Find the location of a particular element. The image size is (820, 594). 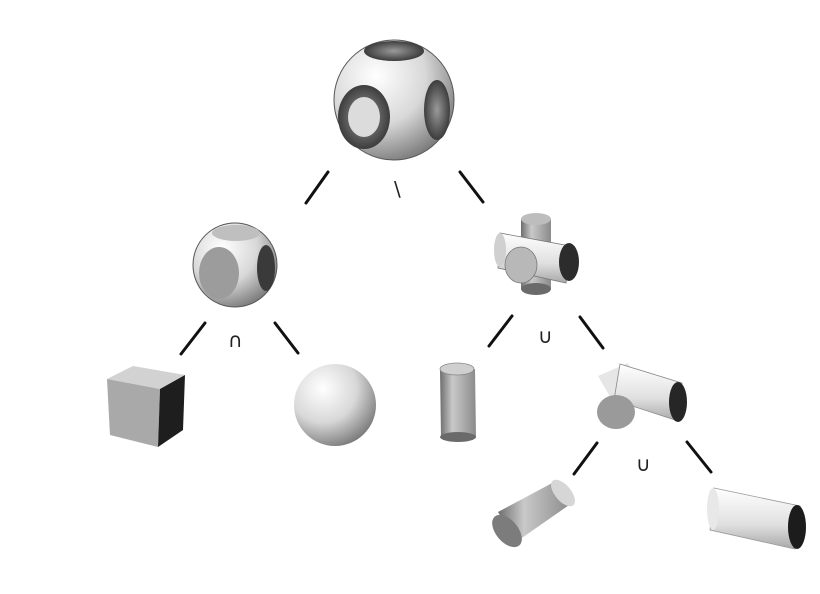

edge-cube-node-right is located at coordinates (286, 338).